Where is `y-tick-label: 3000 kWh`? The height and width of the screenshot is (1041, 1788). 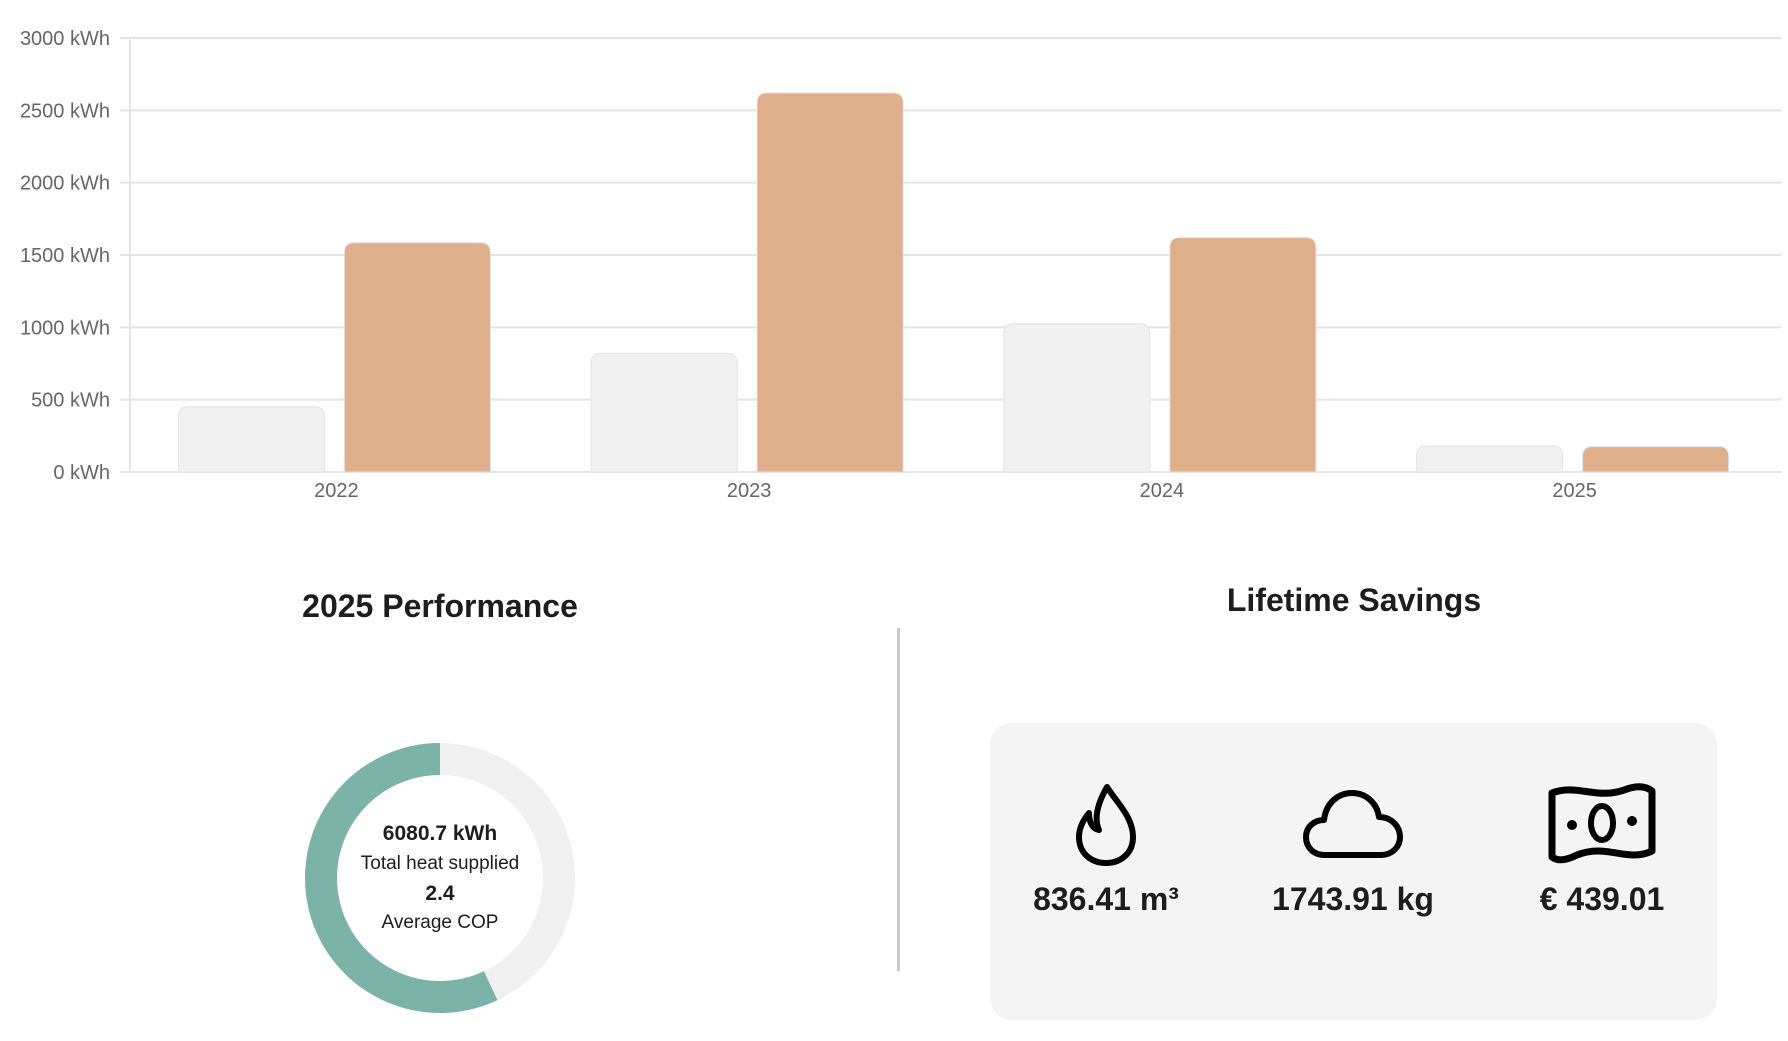 y-tick-label: 3000 kWh is located at coordinates (65, 39).